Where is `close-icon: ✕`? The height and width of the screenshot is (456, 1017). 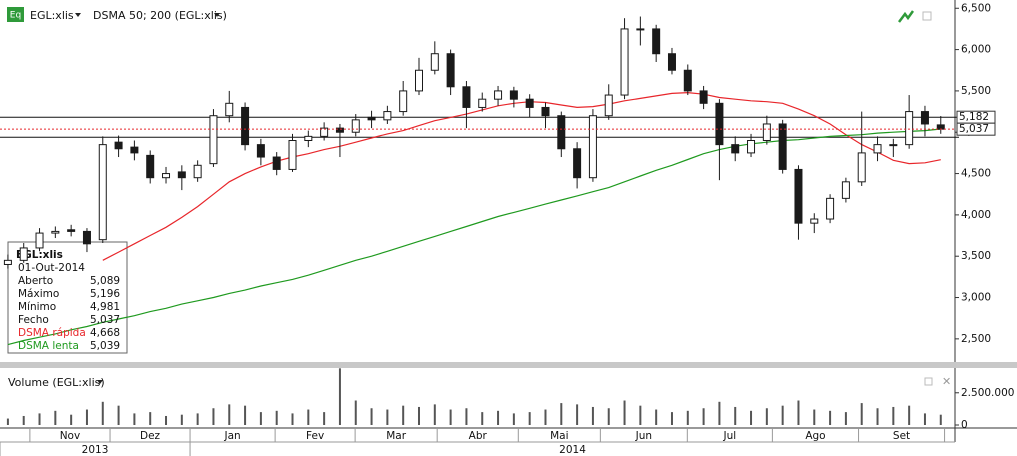 close-icon: ✕ is located at coordinates (946, 381).